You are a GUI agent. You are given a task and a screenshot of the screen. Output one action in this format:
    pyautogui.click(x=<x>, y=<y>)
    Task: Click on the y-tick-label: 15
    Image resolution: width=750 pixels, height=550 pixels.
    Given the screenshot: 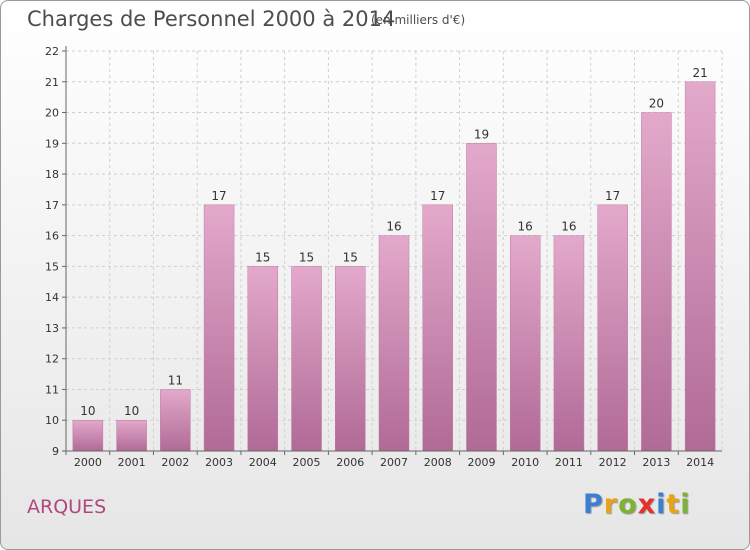 What is the action you would take?
    pyautogui.click(x=52, y=266)
    